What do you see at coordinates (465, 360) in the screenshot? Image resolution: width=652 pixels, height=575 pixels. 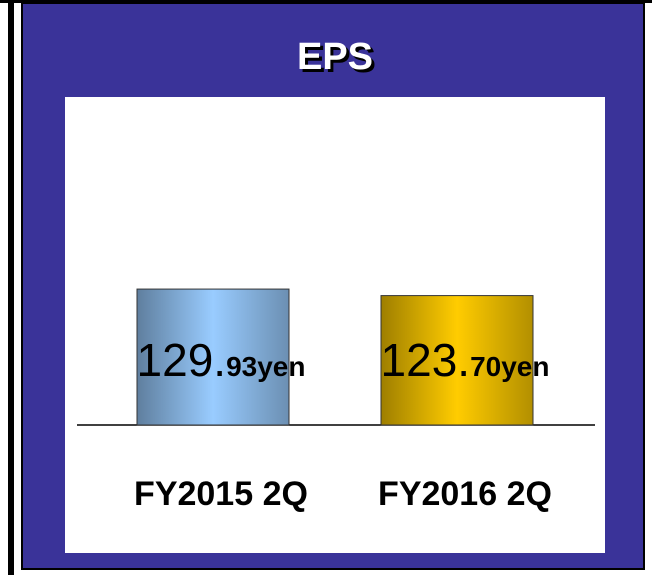 I see `value-label: 123.70yen` at bounding box center [465, 360].